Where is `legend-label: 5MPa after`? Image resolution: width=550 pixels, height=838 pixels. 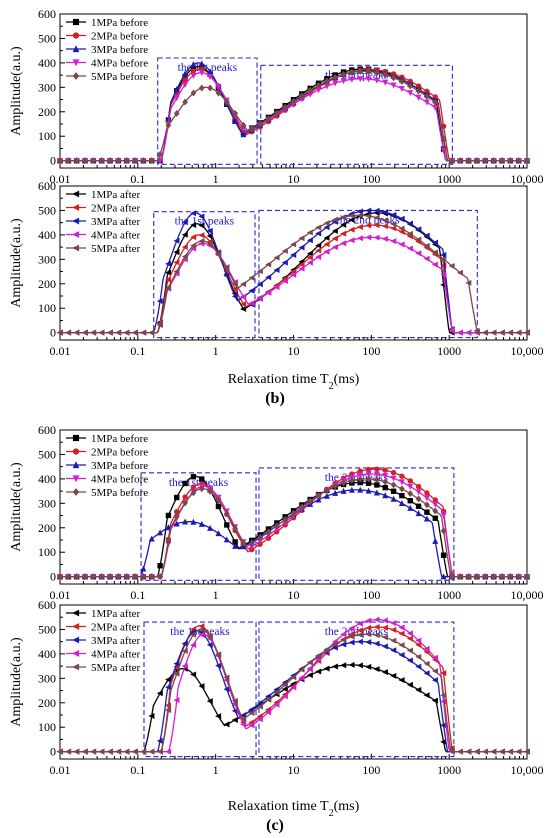 legend-label: 5MPa after is located at coordinates (116, 668).